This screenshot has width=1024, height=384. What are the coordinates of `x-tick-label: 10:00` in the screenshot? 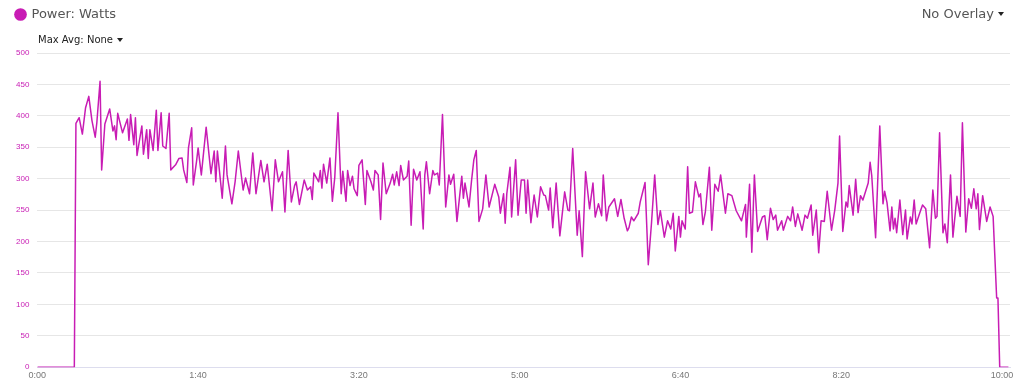 It's located at (1002, 375).